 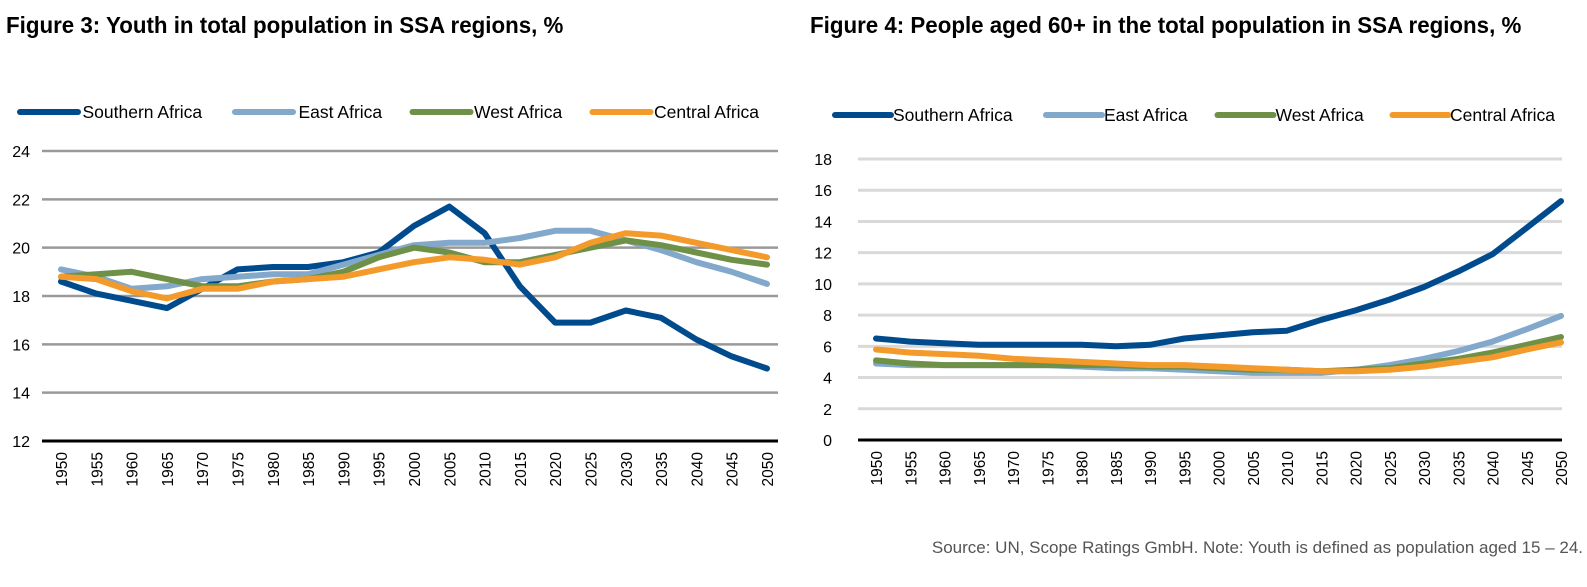 I want to click on y-tick-label: 22, so click(x=21, y=200).